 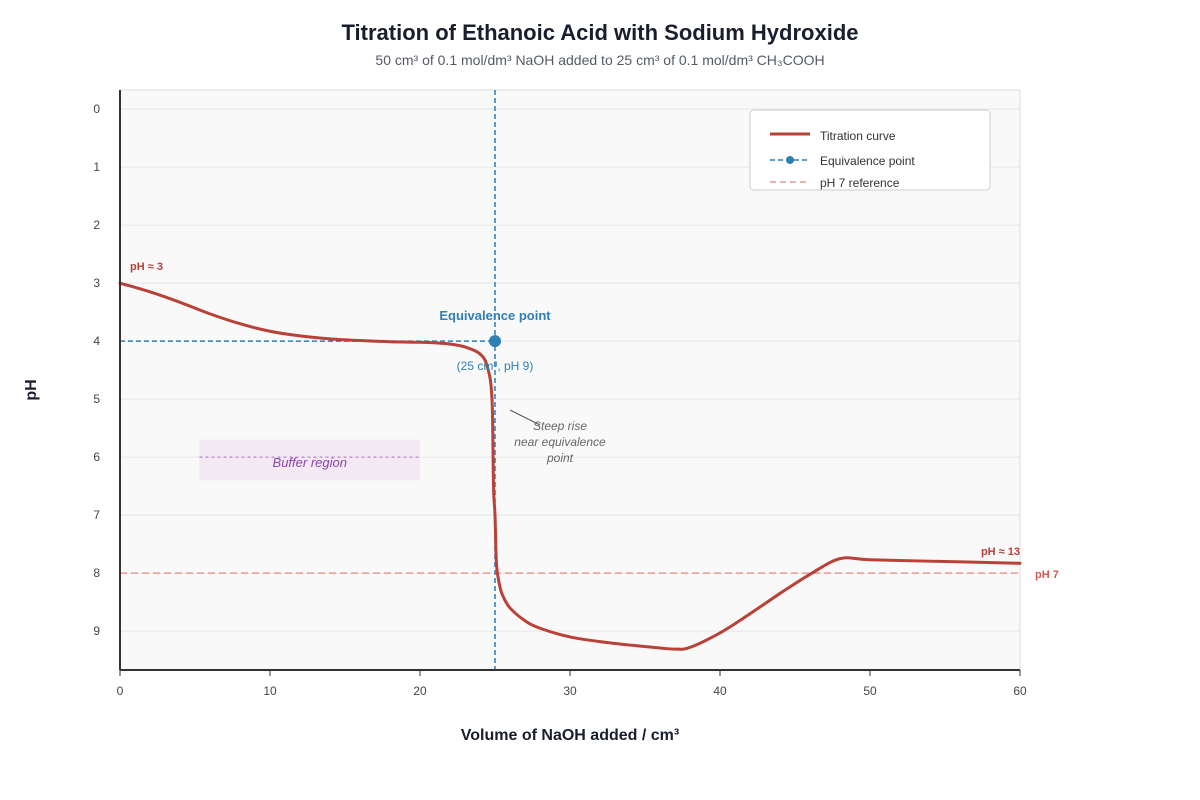 What do you see at coordinates (790, 160) in the screenshot?
I see `legend-marker-equivalence` at bounding box center [790, 160].